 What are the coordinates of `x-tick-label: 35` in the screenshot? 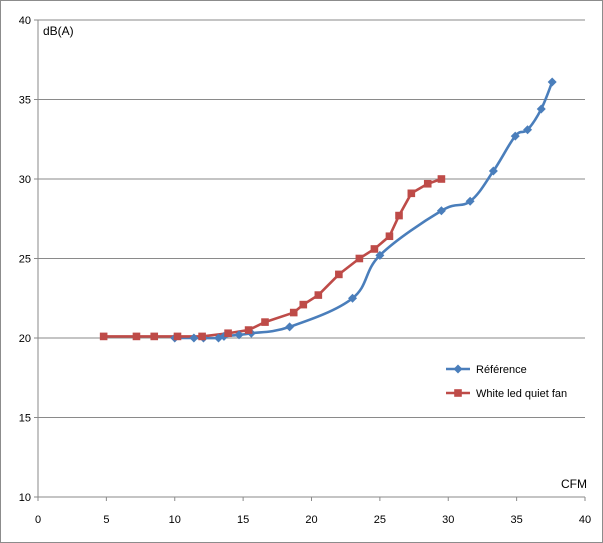 It's located at (517, 520).